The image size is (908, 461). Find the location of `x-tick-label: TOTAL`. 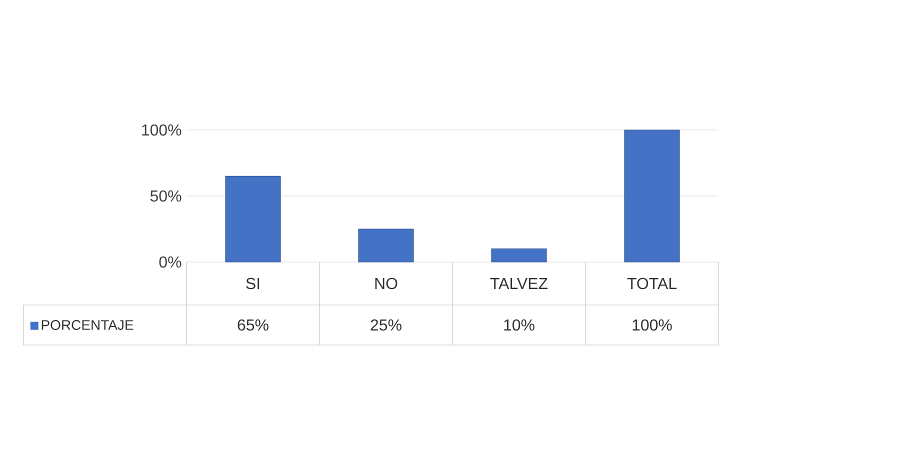

x-tick-label: TOTAL is located at coordinates (652, 284).